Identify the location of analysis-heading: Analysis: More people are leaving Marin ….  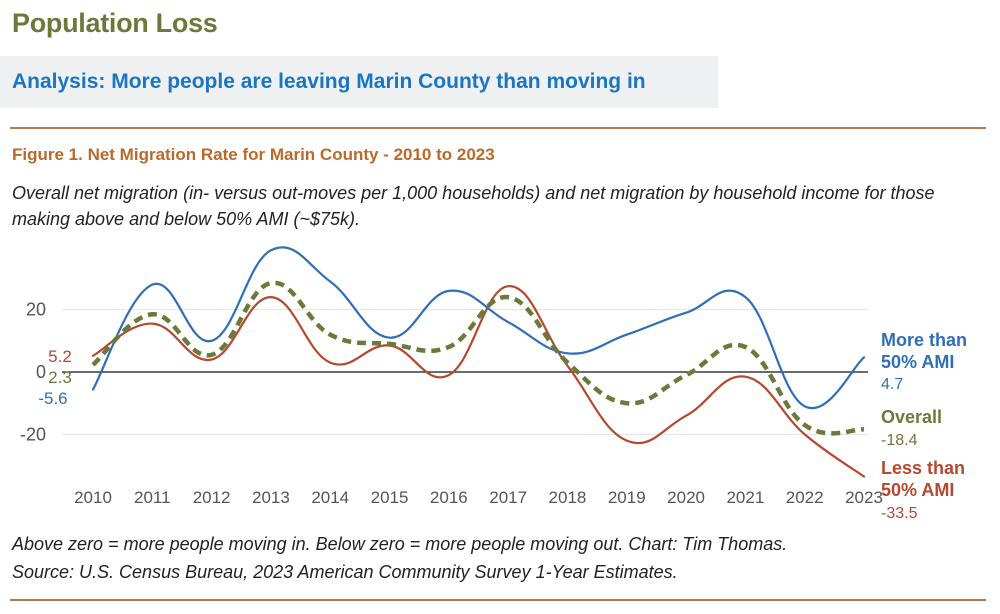
(329, 81).